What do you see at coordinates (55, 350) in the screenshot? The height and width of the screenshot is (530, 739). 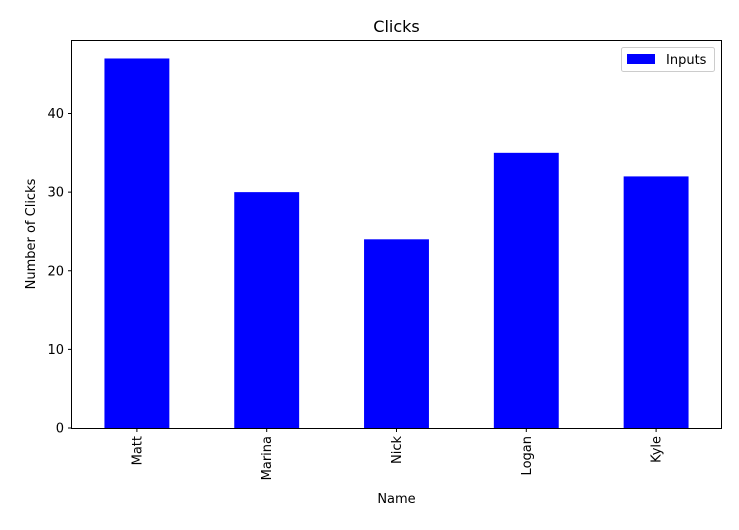 I see `y-tick-label-10: 10` at bounding box center [55, 350].